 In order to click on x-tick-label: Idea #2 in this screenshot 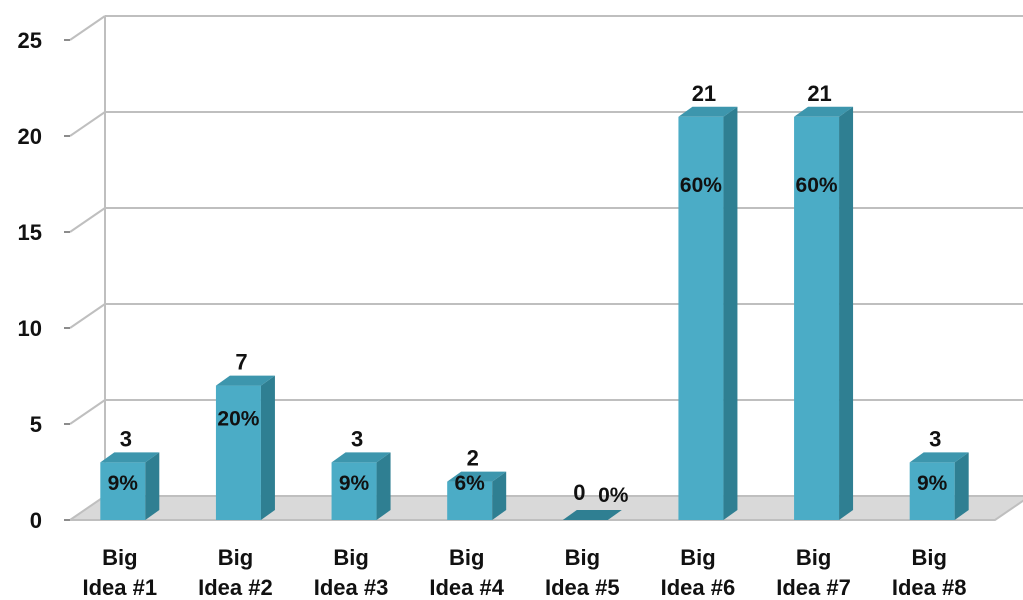, I will do `click(235, 587)`.